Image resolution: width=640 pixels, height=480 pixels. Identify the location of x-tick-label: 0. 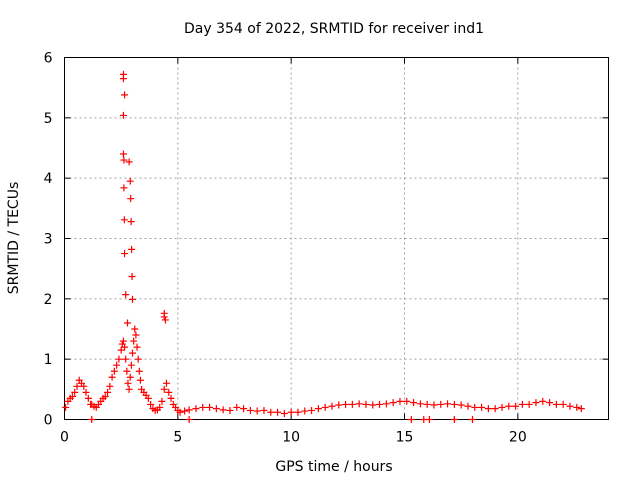
(64, 438).